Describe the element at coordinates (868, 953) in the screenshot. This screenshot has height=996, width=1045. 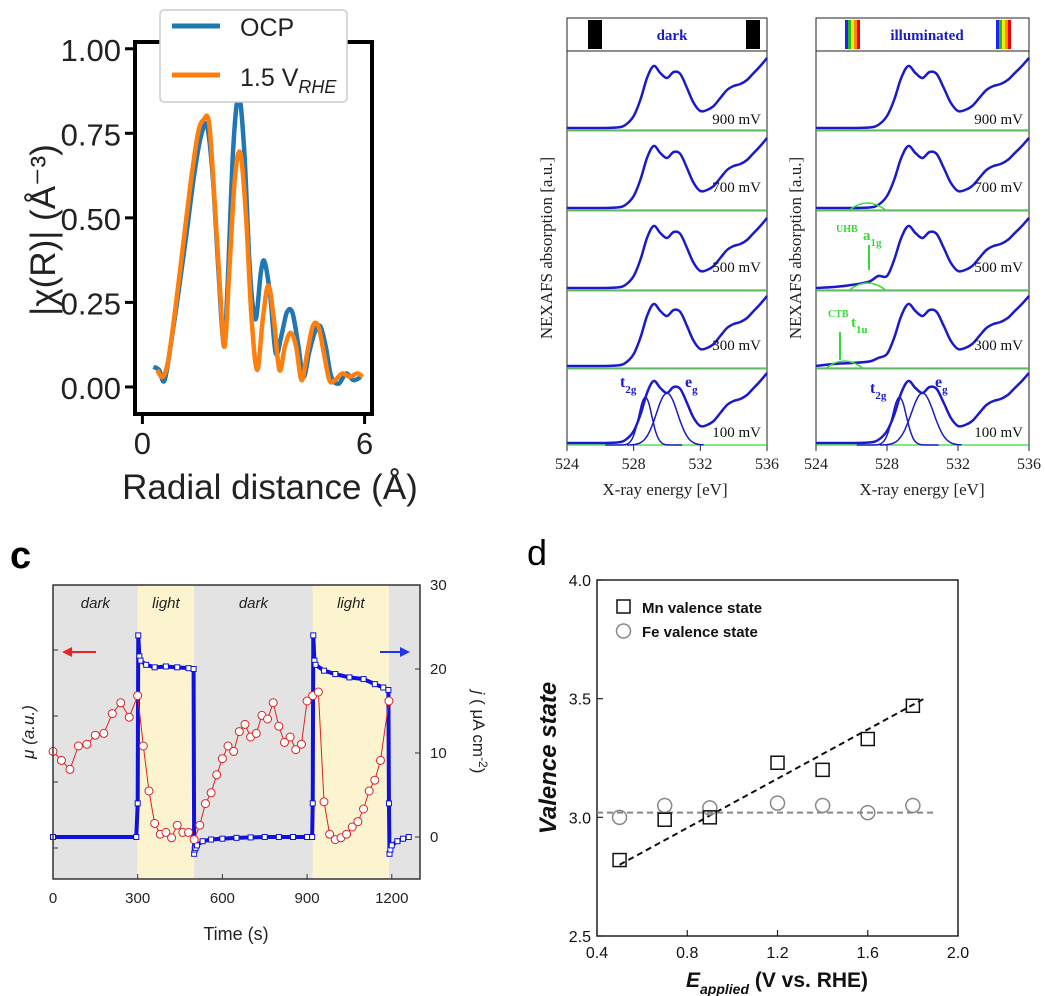
I see `x-tick-label: 1.6` at that location.